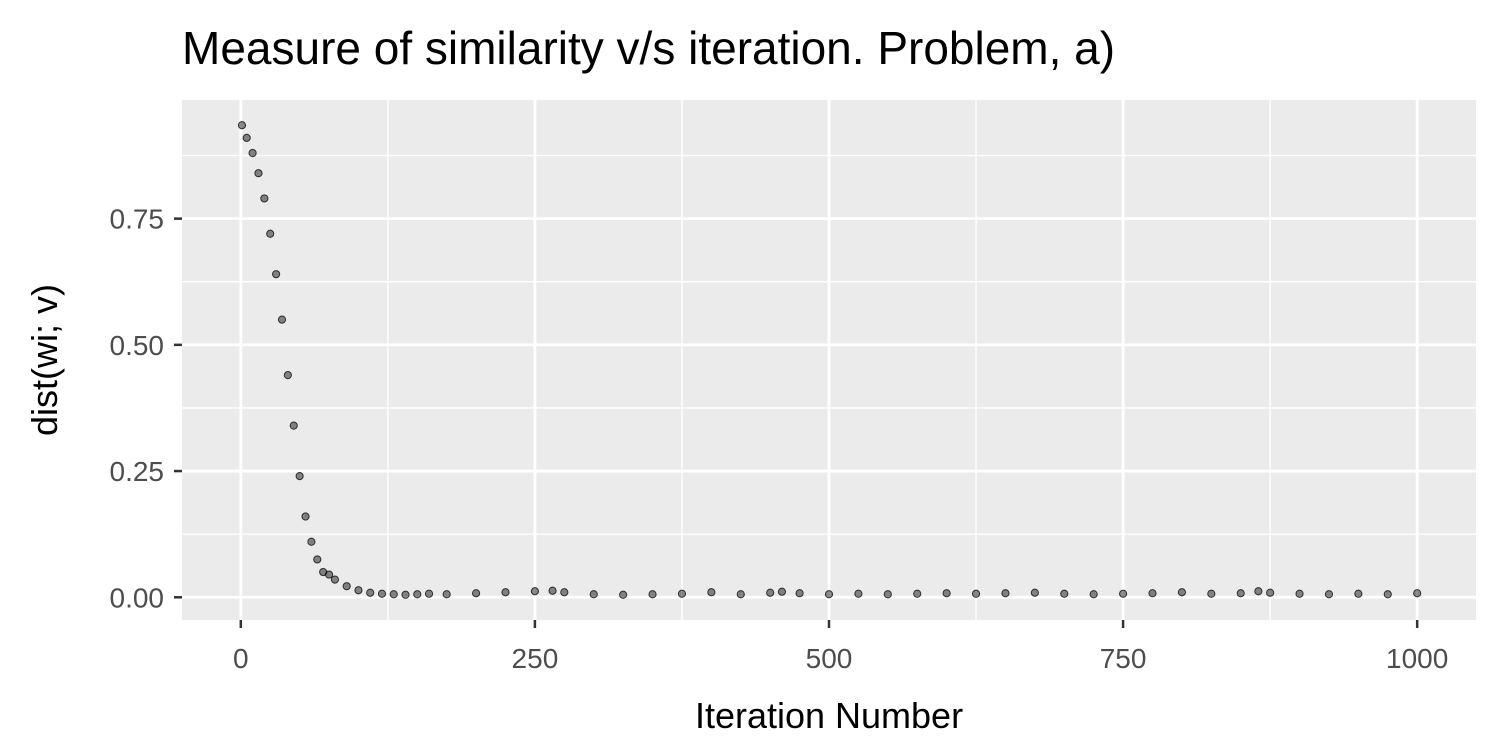 The image size is (1500, 750). I want to click on x-axis: 0 250 500 750 1000, so click(840, 647).